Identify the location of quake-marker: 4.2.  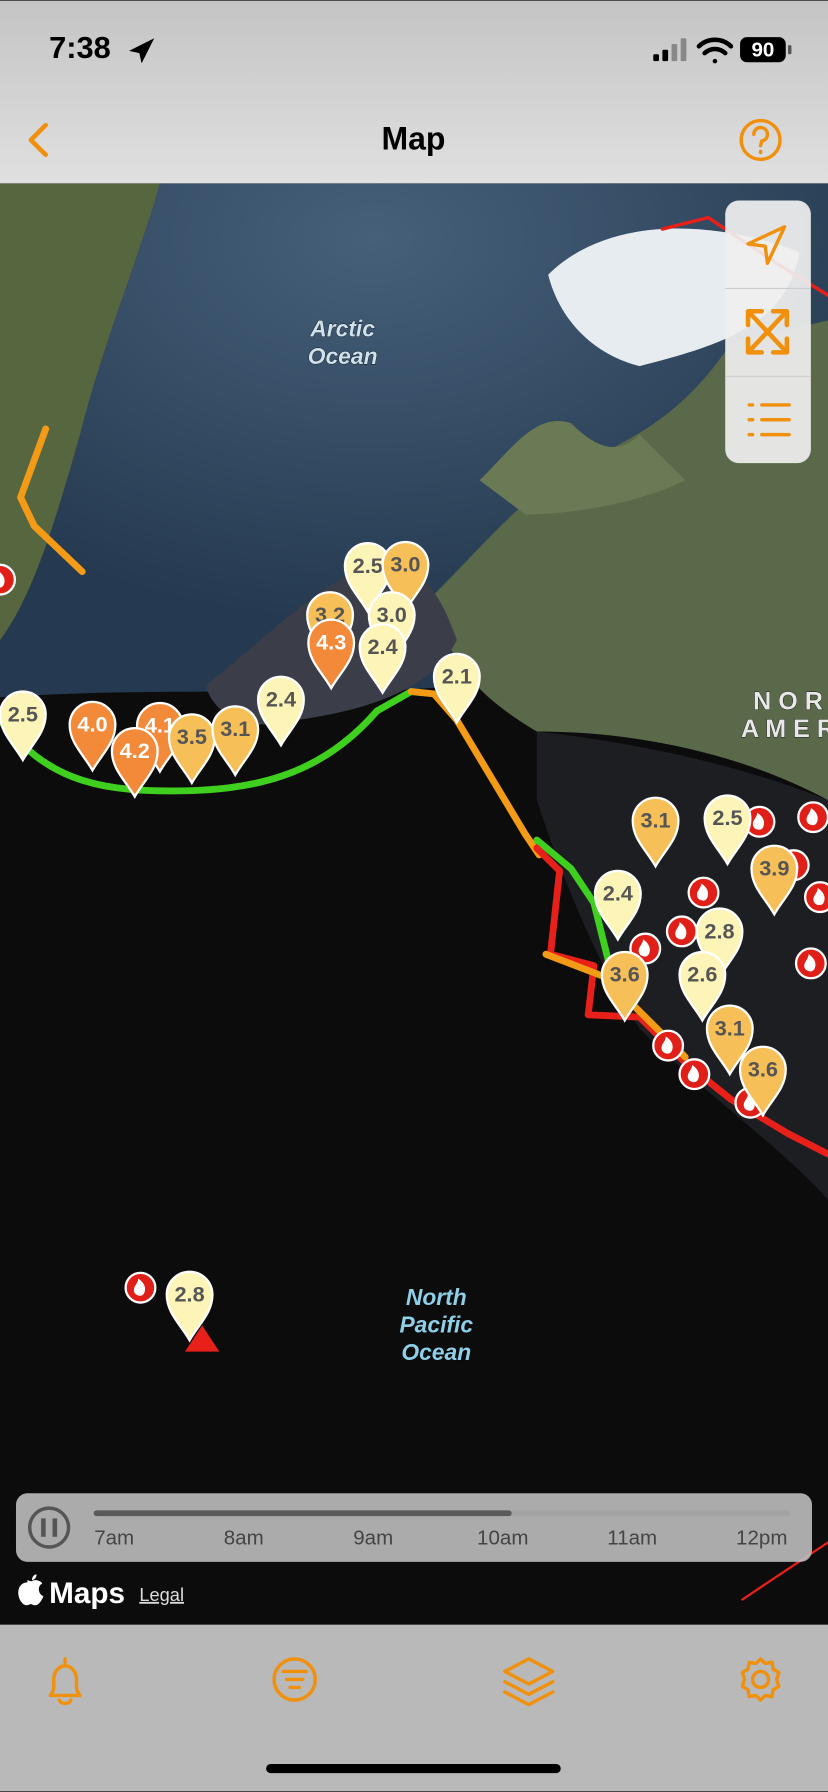
(134, 763).